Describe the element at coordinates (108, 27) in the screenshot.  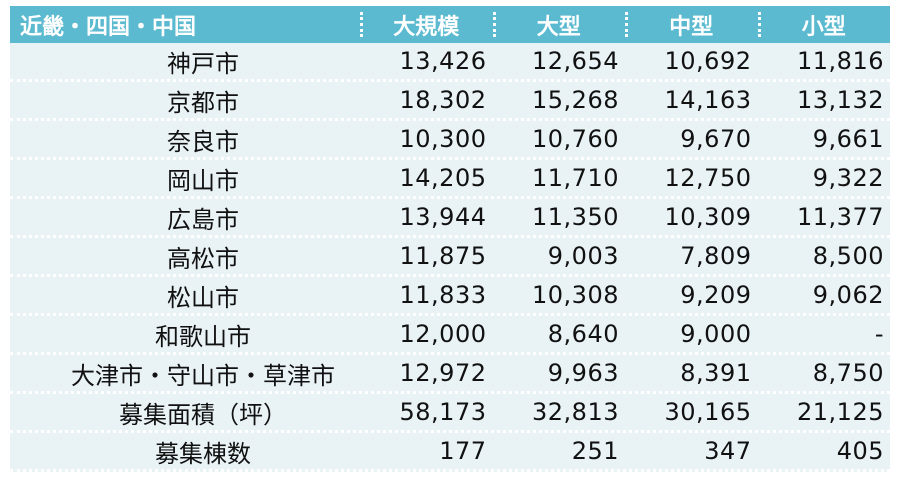
I see `header-region: 近畿・四国・中国` at that location.